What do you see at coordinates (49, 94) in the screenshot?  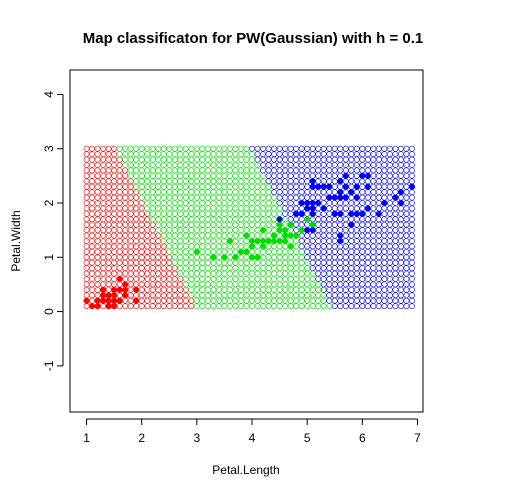 I see `y-tick-label: 4` at bounding box center [49, 94].